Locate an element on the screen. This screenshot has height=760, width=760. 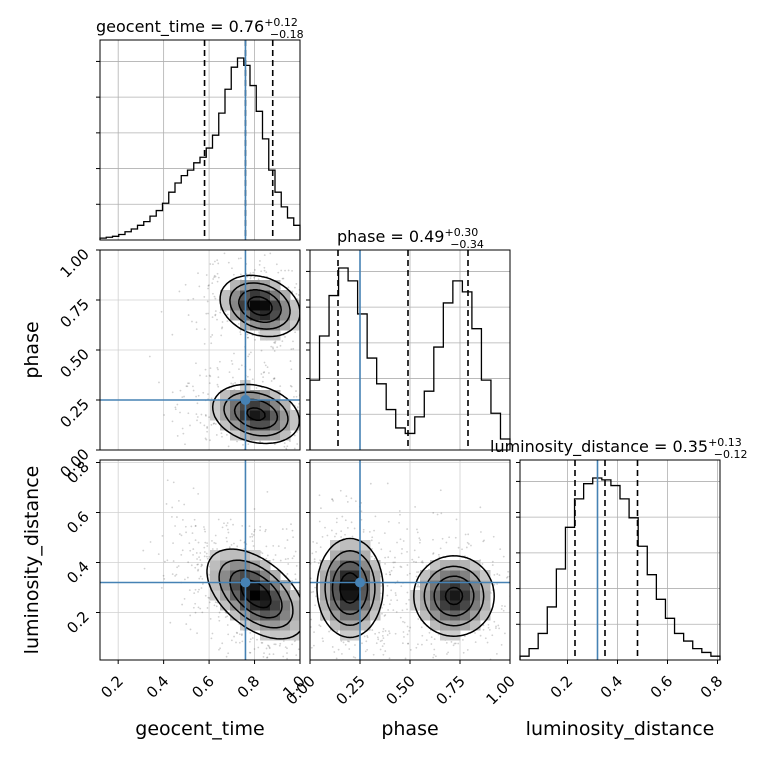
x-tick-label: 0.6 is located at coordinates (203, 687).